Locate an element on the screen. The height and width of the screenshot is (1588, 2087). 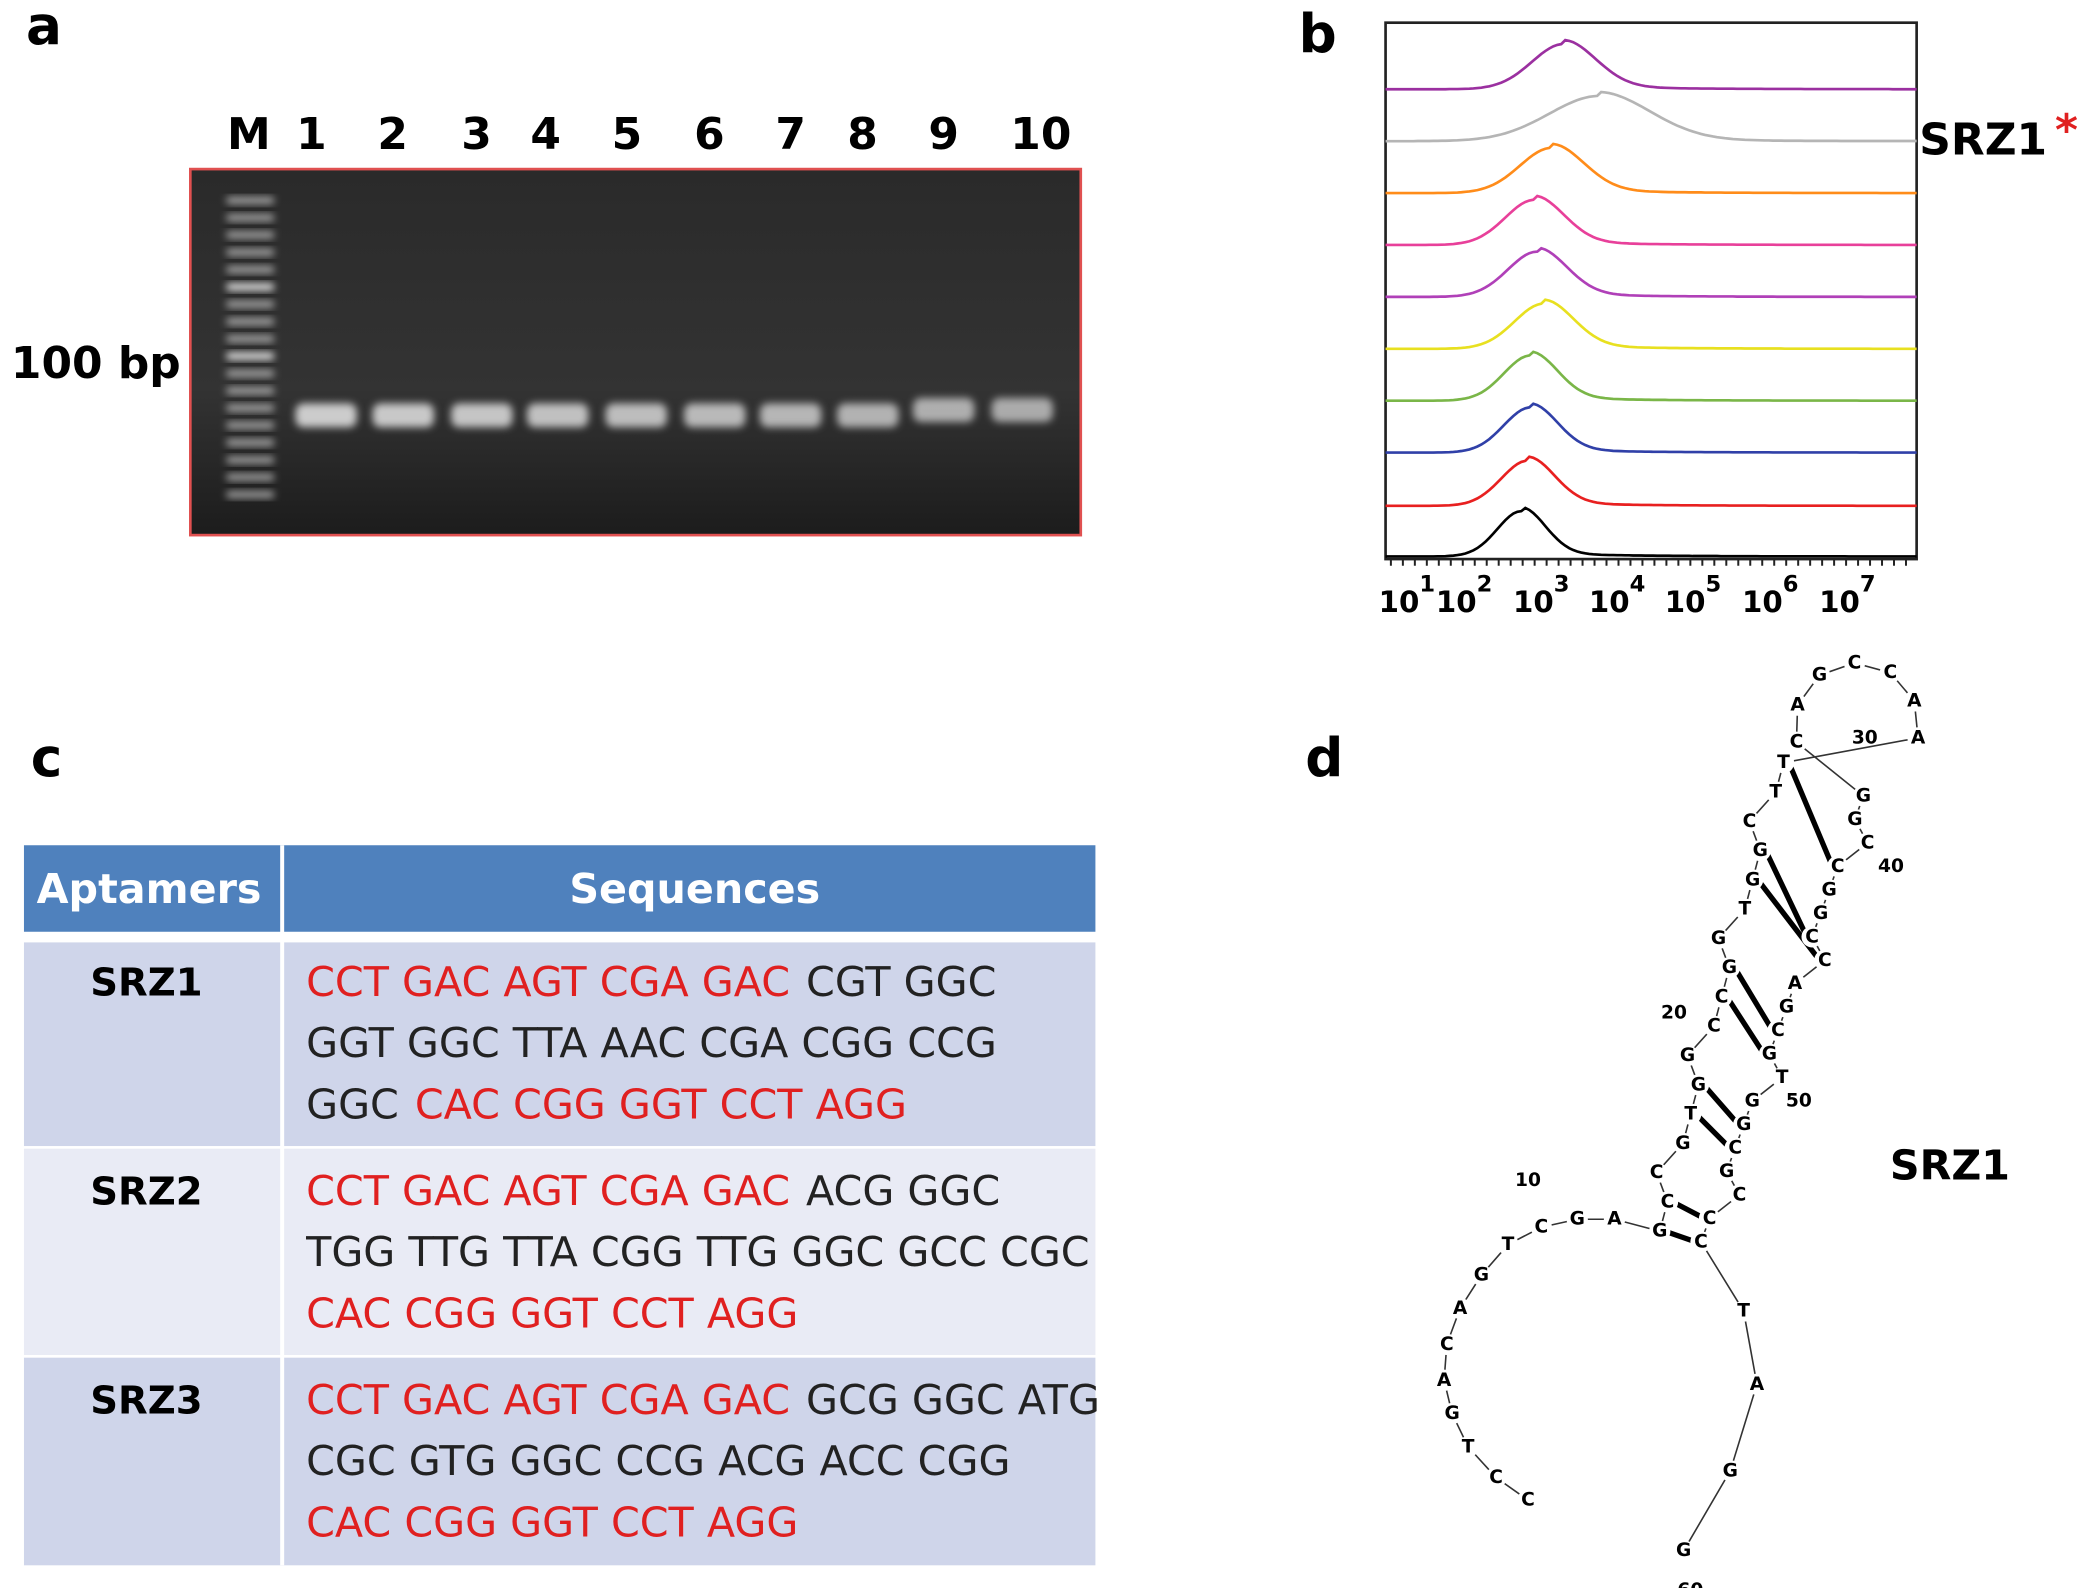
structure-label: SRZ1 is located at coordinates (1950, 1166).